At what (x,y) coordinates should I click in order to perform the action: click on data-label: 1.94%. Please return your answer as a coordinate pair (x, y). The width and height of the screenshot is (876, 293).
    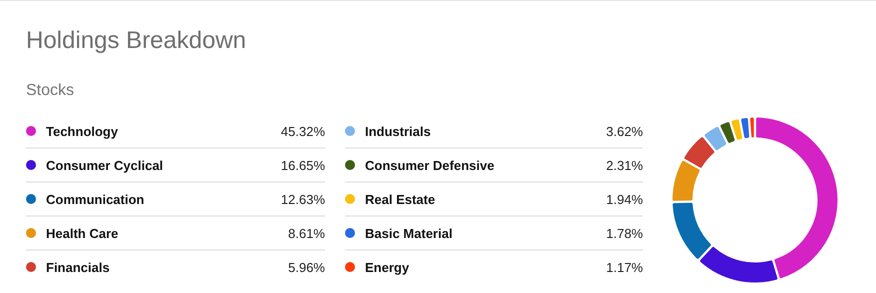
    Looking at the image, I should click on (625, 199).